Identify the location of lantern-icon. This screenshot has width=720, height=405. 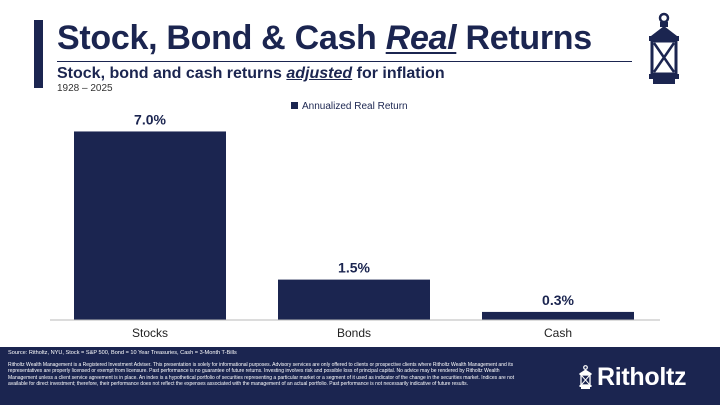
(664, 48).